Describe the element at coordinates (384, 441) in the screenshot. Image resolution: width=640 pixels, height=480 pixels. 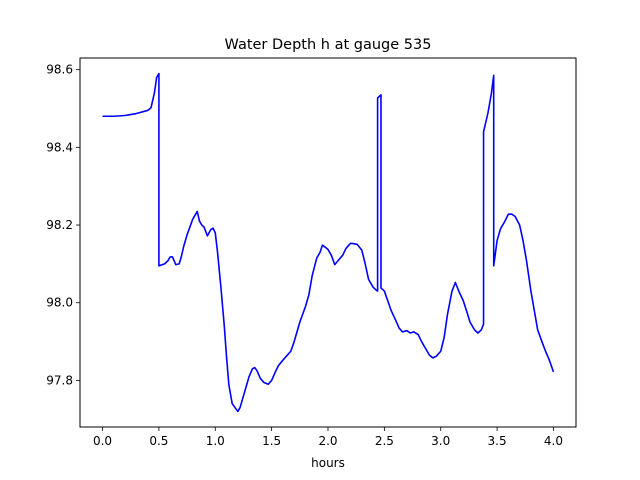
I see `x-tick-label: 2.5` at that location.